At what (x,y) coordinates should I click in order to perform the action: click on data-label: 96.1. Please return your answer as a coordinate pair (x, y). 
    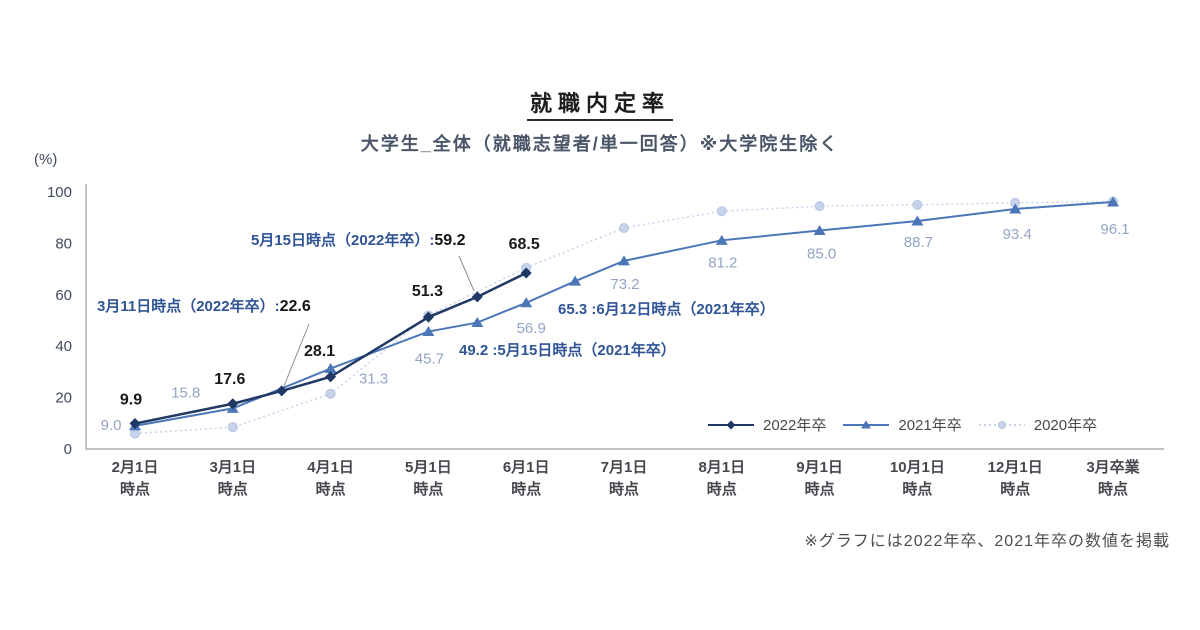
    Looking at the image, I should click on (1114, 229).